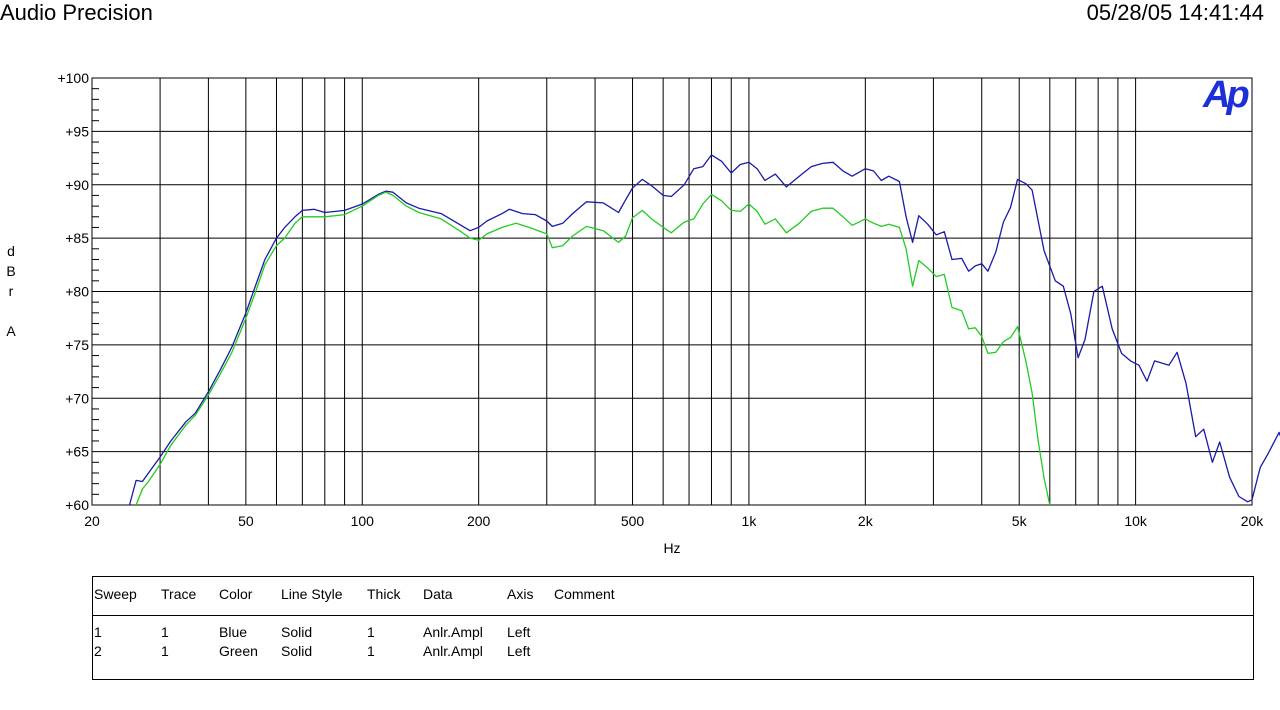  What do you see at coordinates (77, 398) in the screenshot?
I see `y-tick-label: +70` at bounding box center [77, 398].